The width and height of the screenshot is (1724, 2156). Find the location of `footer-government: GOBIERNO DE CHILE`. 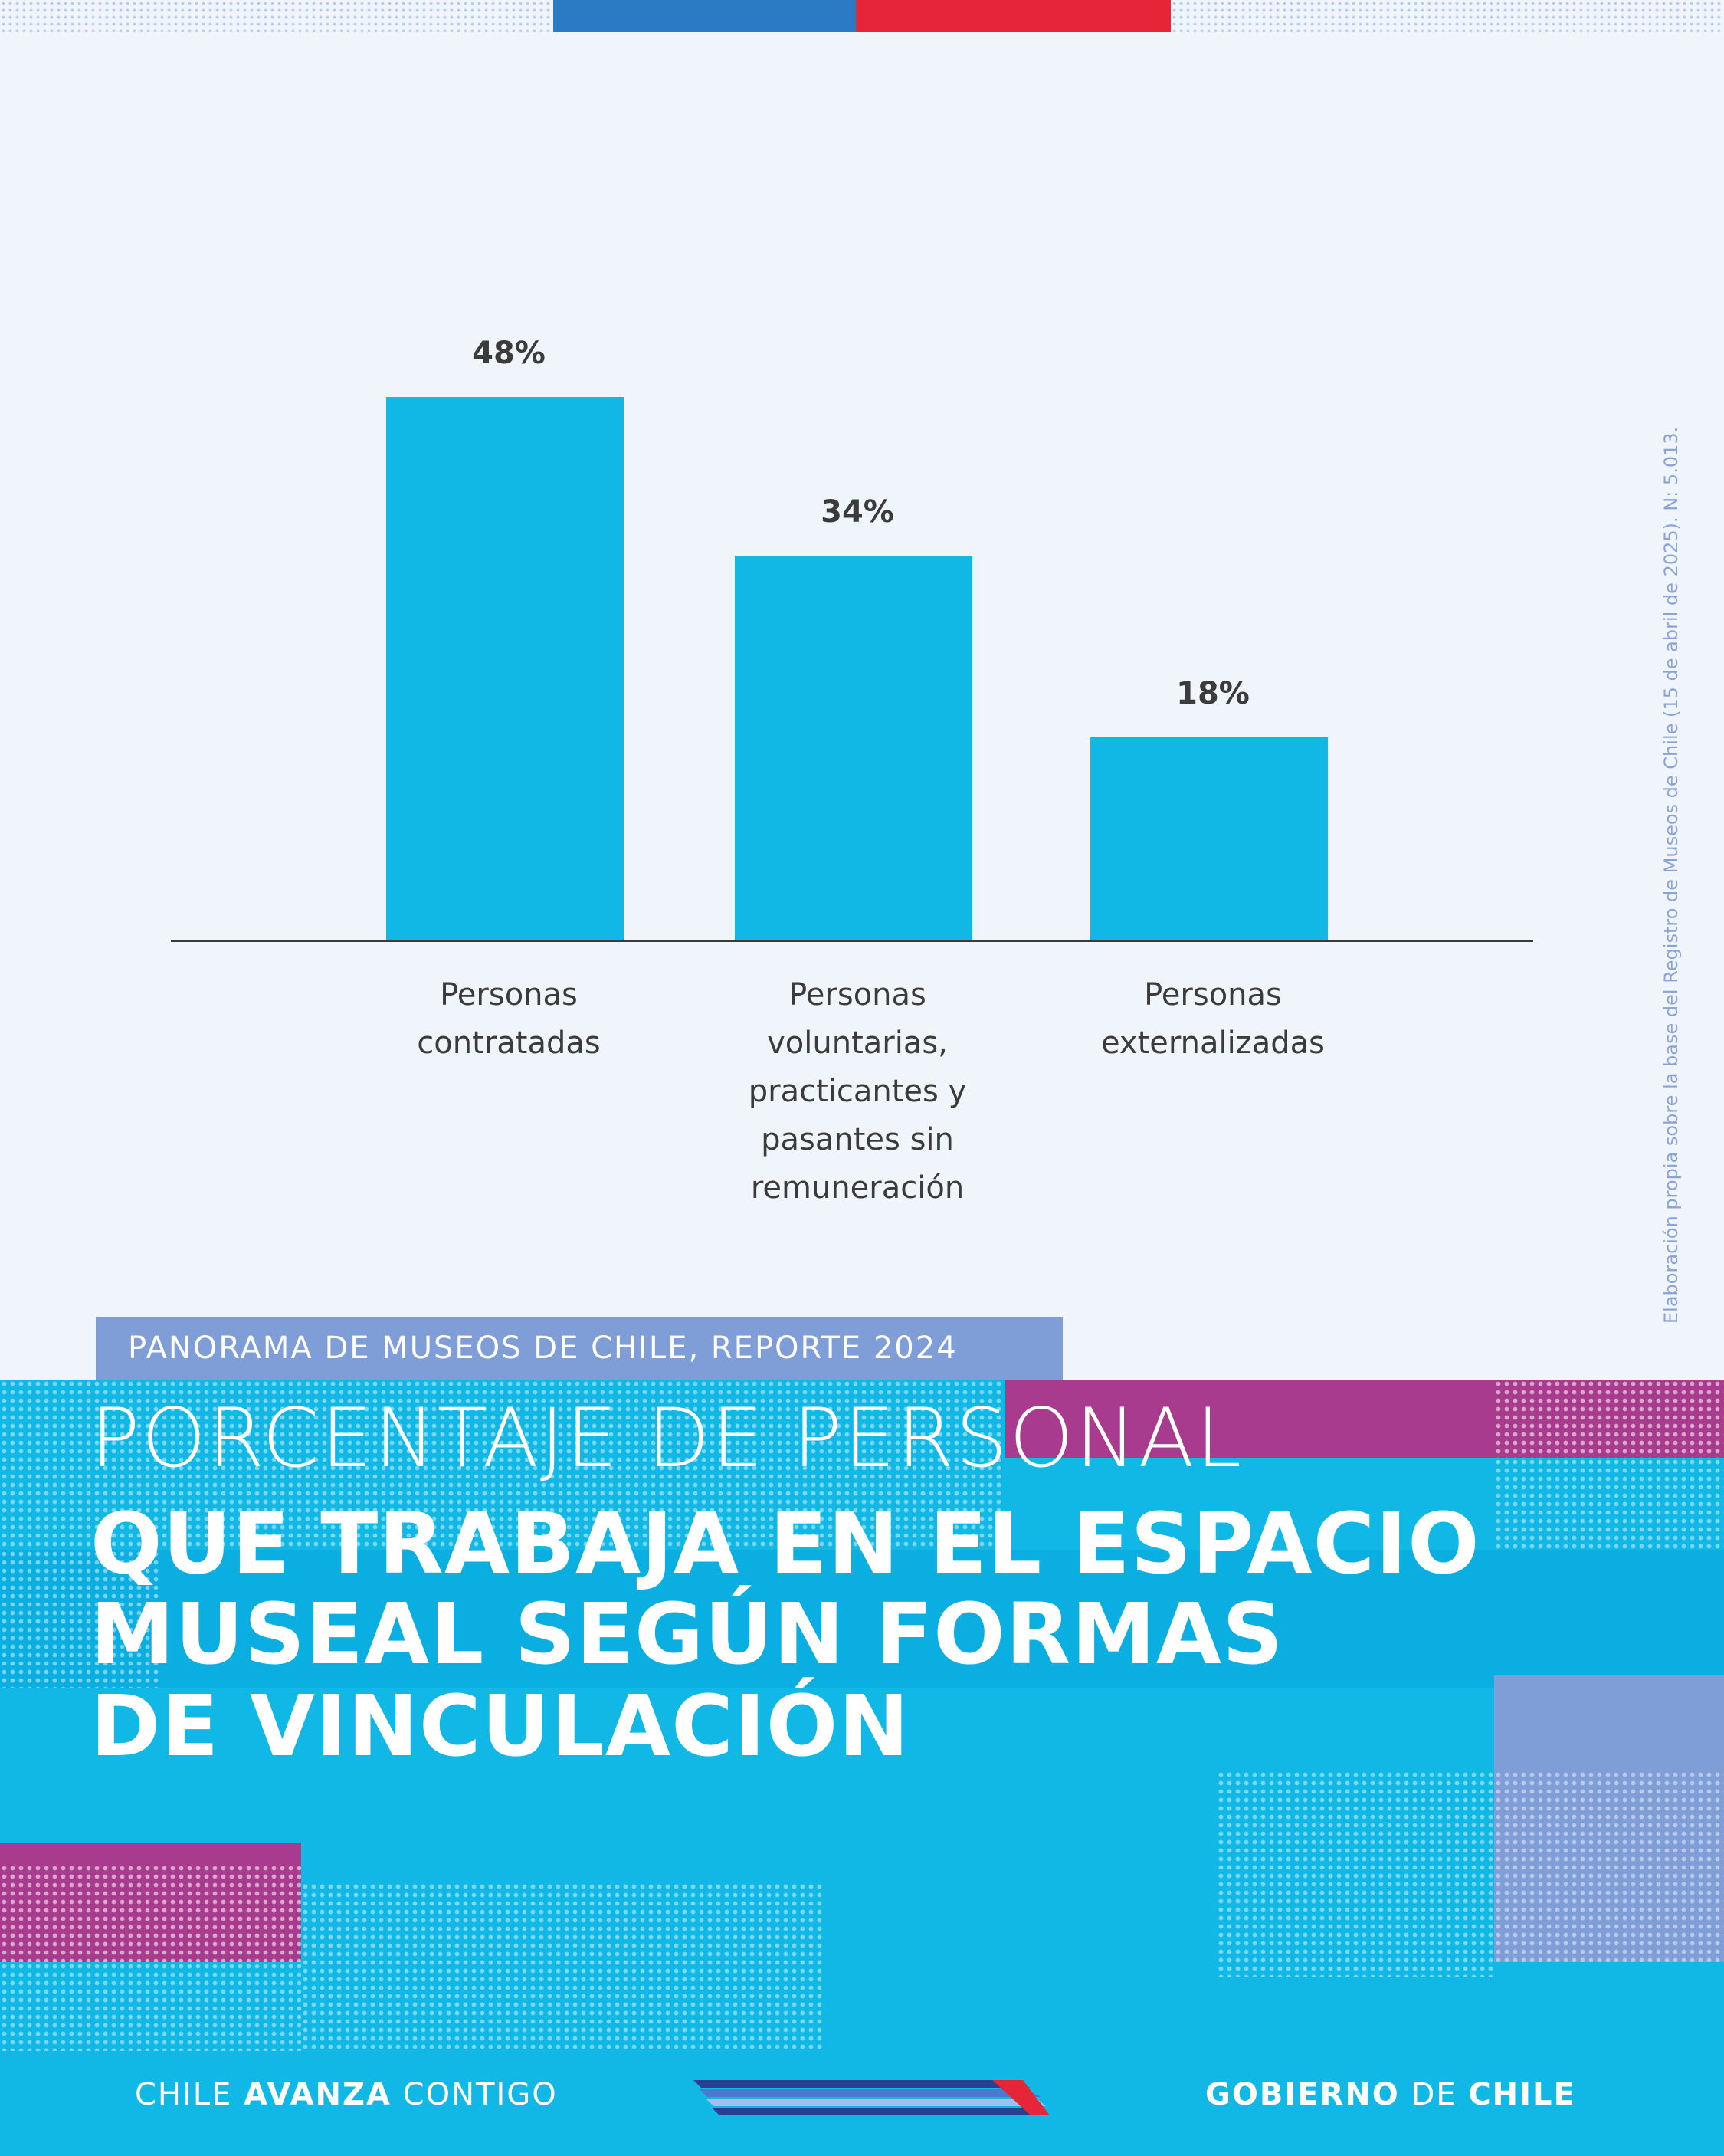

footer-government: GOBIERNO DE CHILE is located at coordinates (1390, 2094).